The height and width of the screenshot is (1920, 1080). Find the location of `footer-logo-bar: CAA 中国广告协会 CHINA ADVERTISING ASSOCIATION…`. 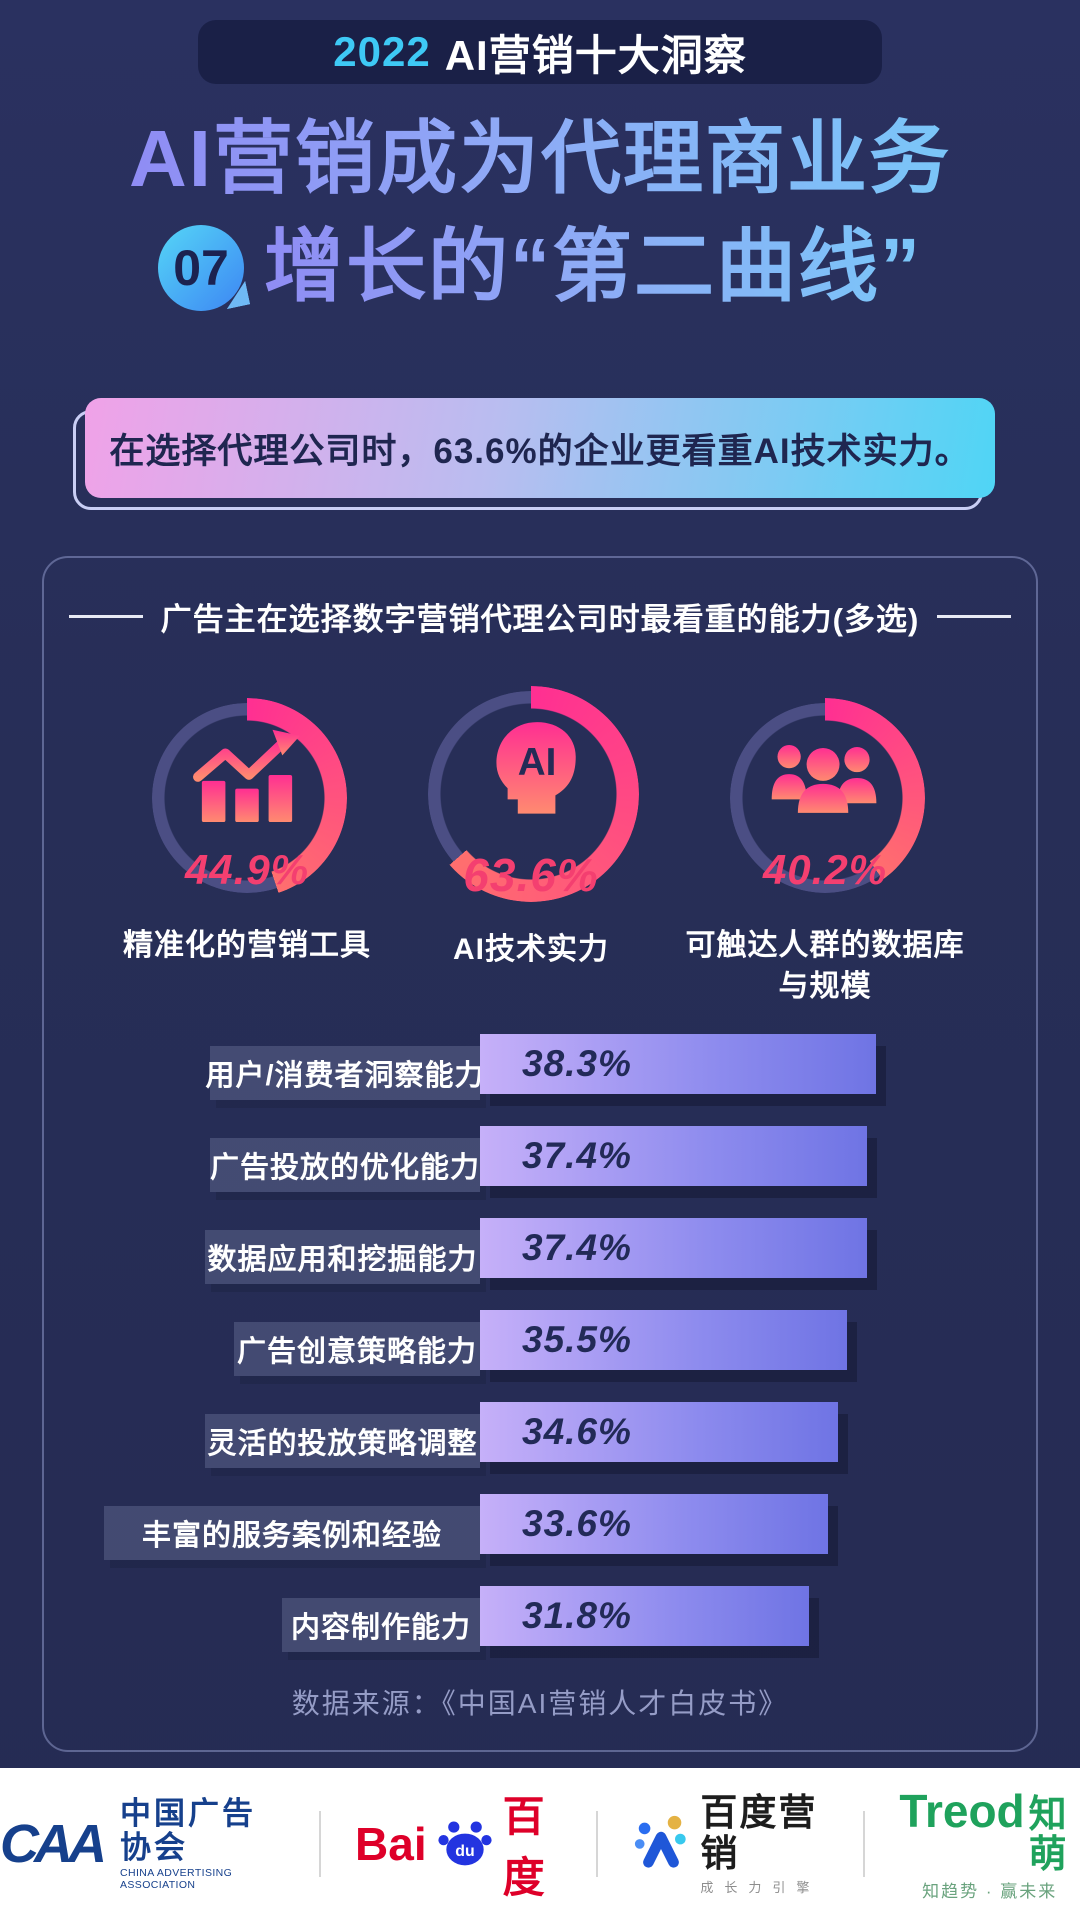

footer-logo-bar: CAA 中国广告协会 CHINA ADVERTISING ASSOCIATION… is located at coordinates (540, 1844).